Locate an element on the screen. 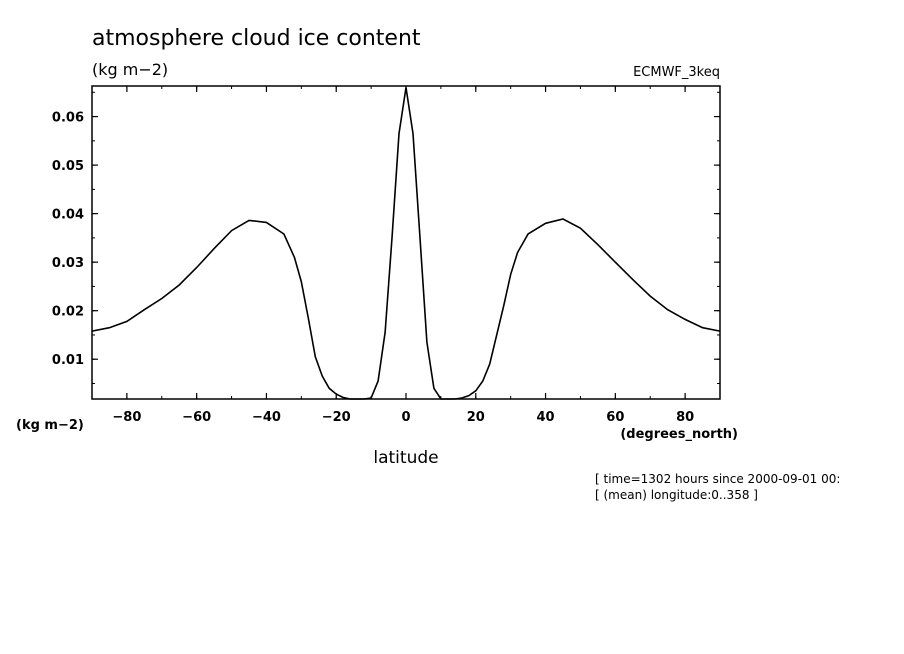 The image size is (904, 654). footer-time: [ time=1302 hours since 2000-09-01 00: is located at coordinates (717, 479).